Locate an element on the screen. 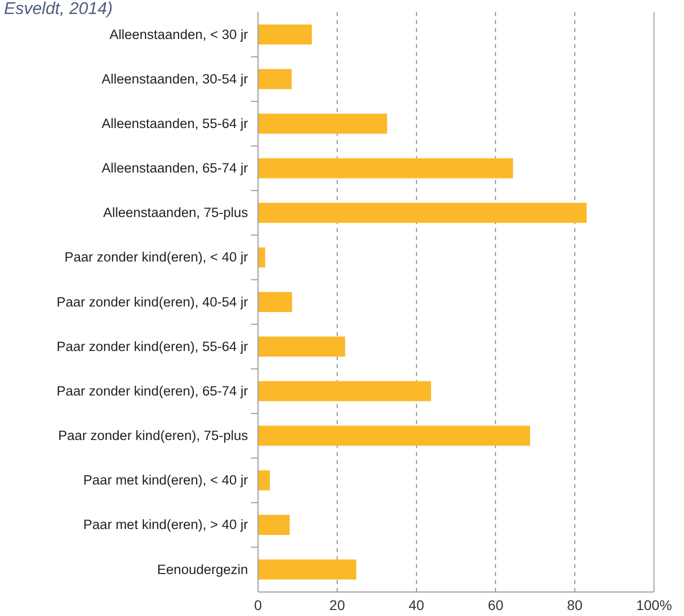 This screenshot has height=616, width=684. x-tick-label: 0 is located at coordinates (258, 604).